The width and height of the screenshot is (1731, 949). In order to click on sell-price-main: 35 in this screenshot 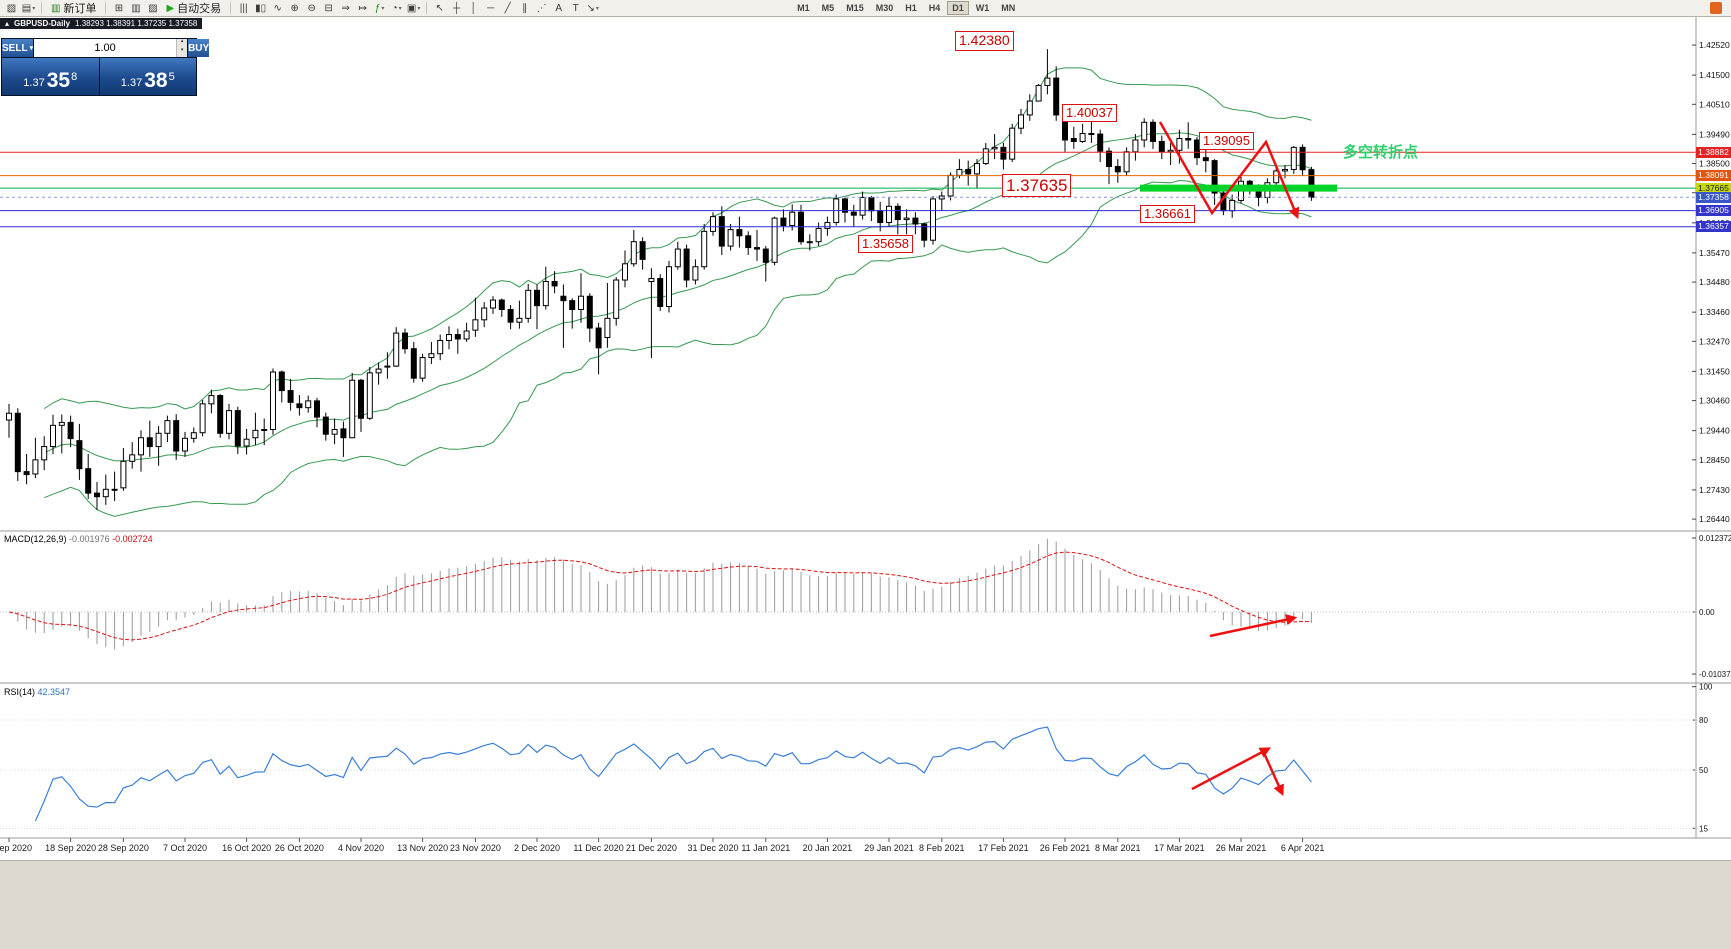, I will do `click(58, 80)`.